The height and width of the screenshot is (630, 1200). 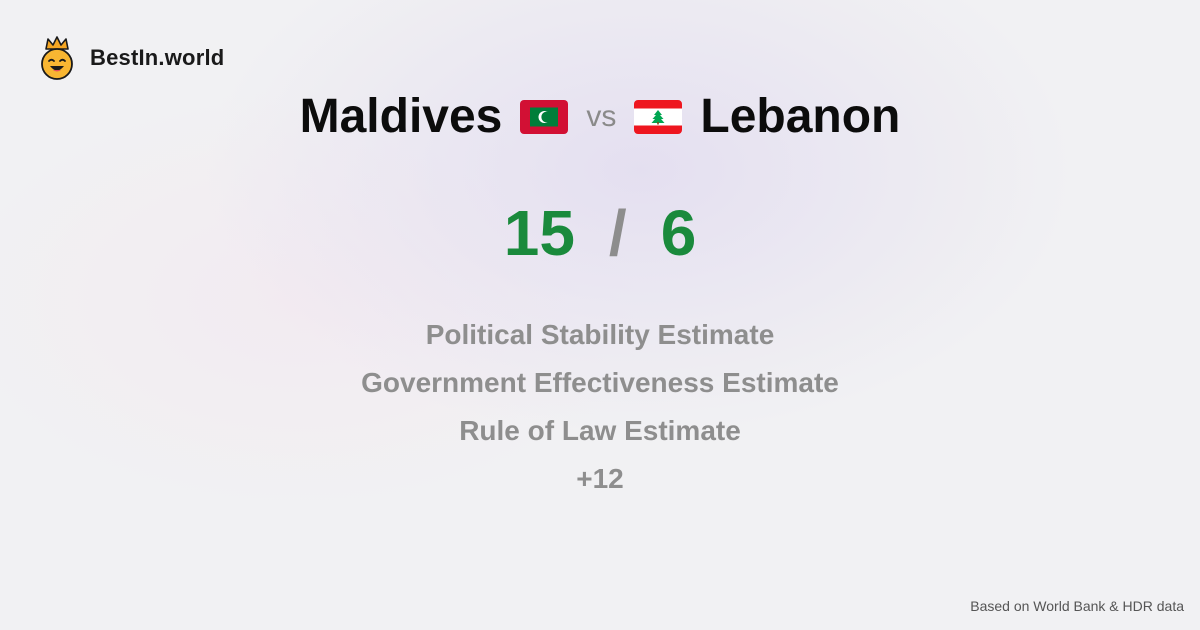 I want to click on brand-name: BestIn.world, so click(x=157, y=57).